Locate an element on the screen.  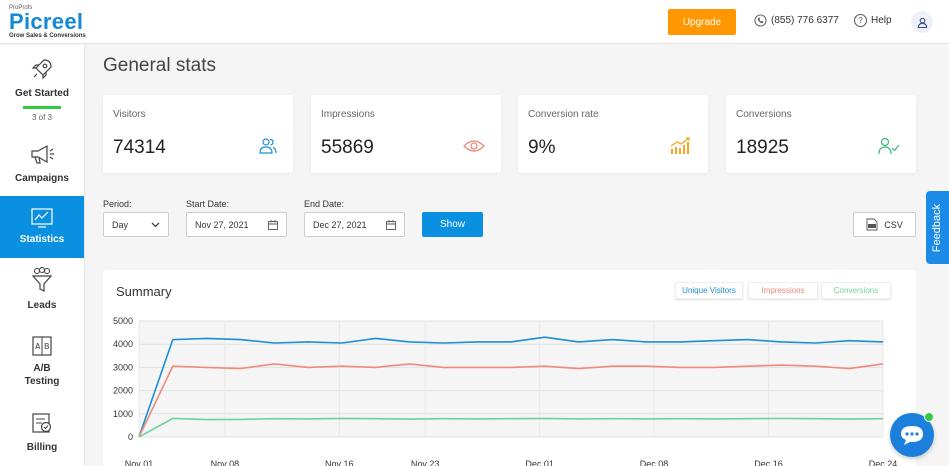
y-tick-label: 2000 is located at coordinates (123, 391).